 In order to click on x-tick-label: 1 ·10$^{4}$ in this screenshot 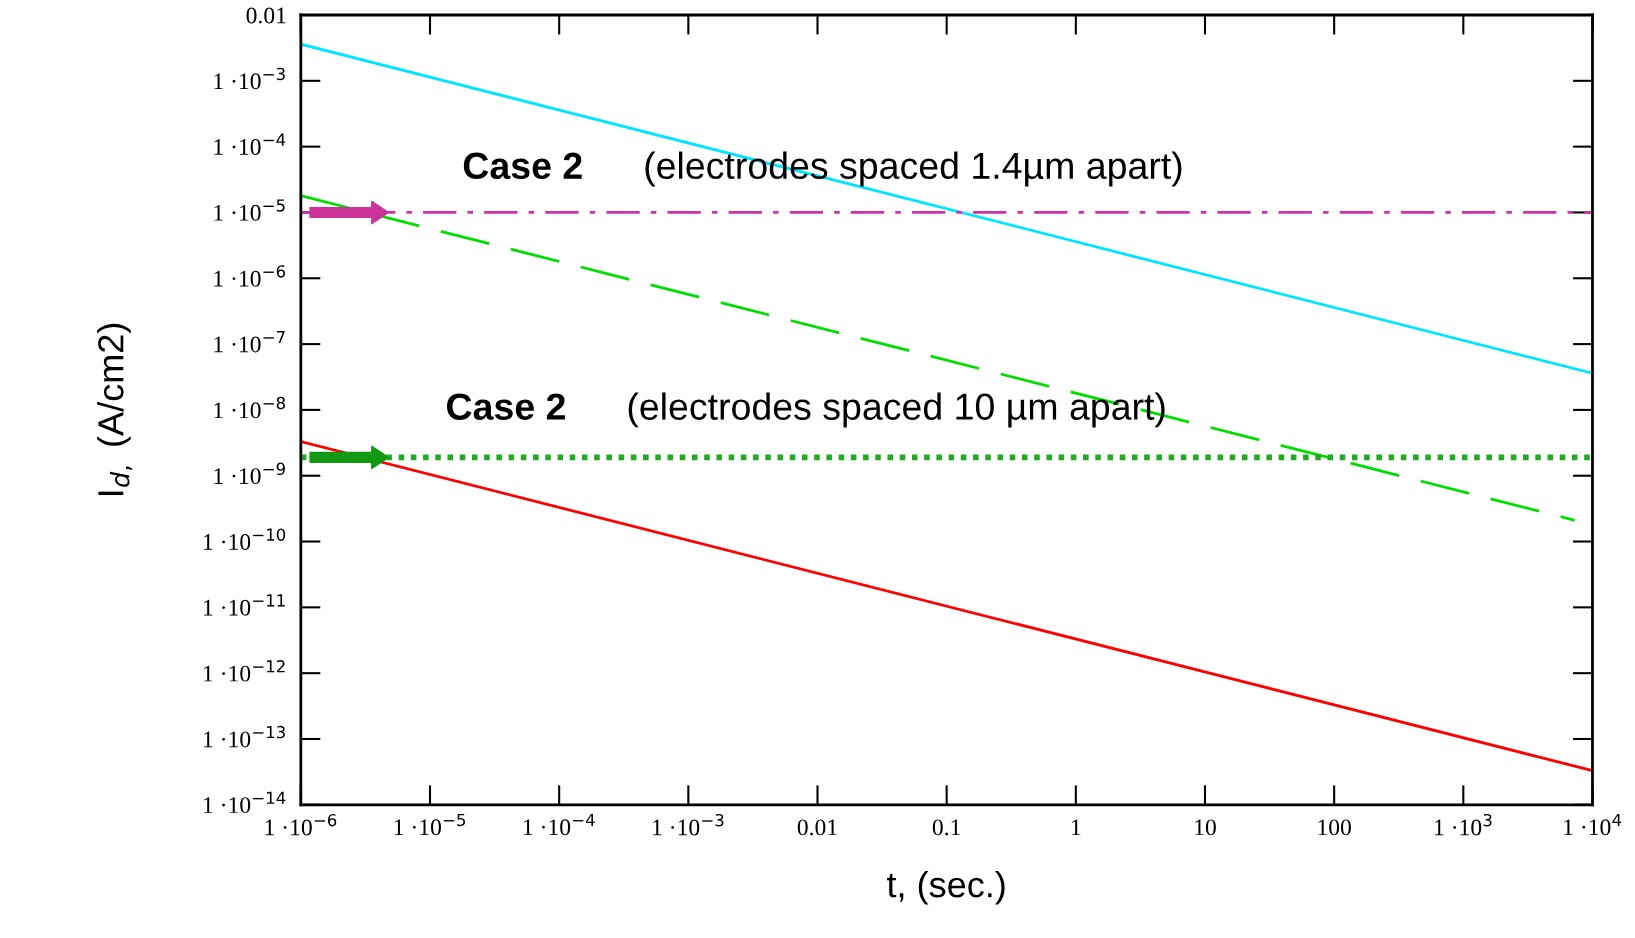, I will do `click(1593, 824)`.